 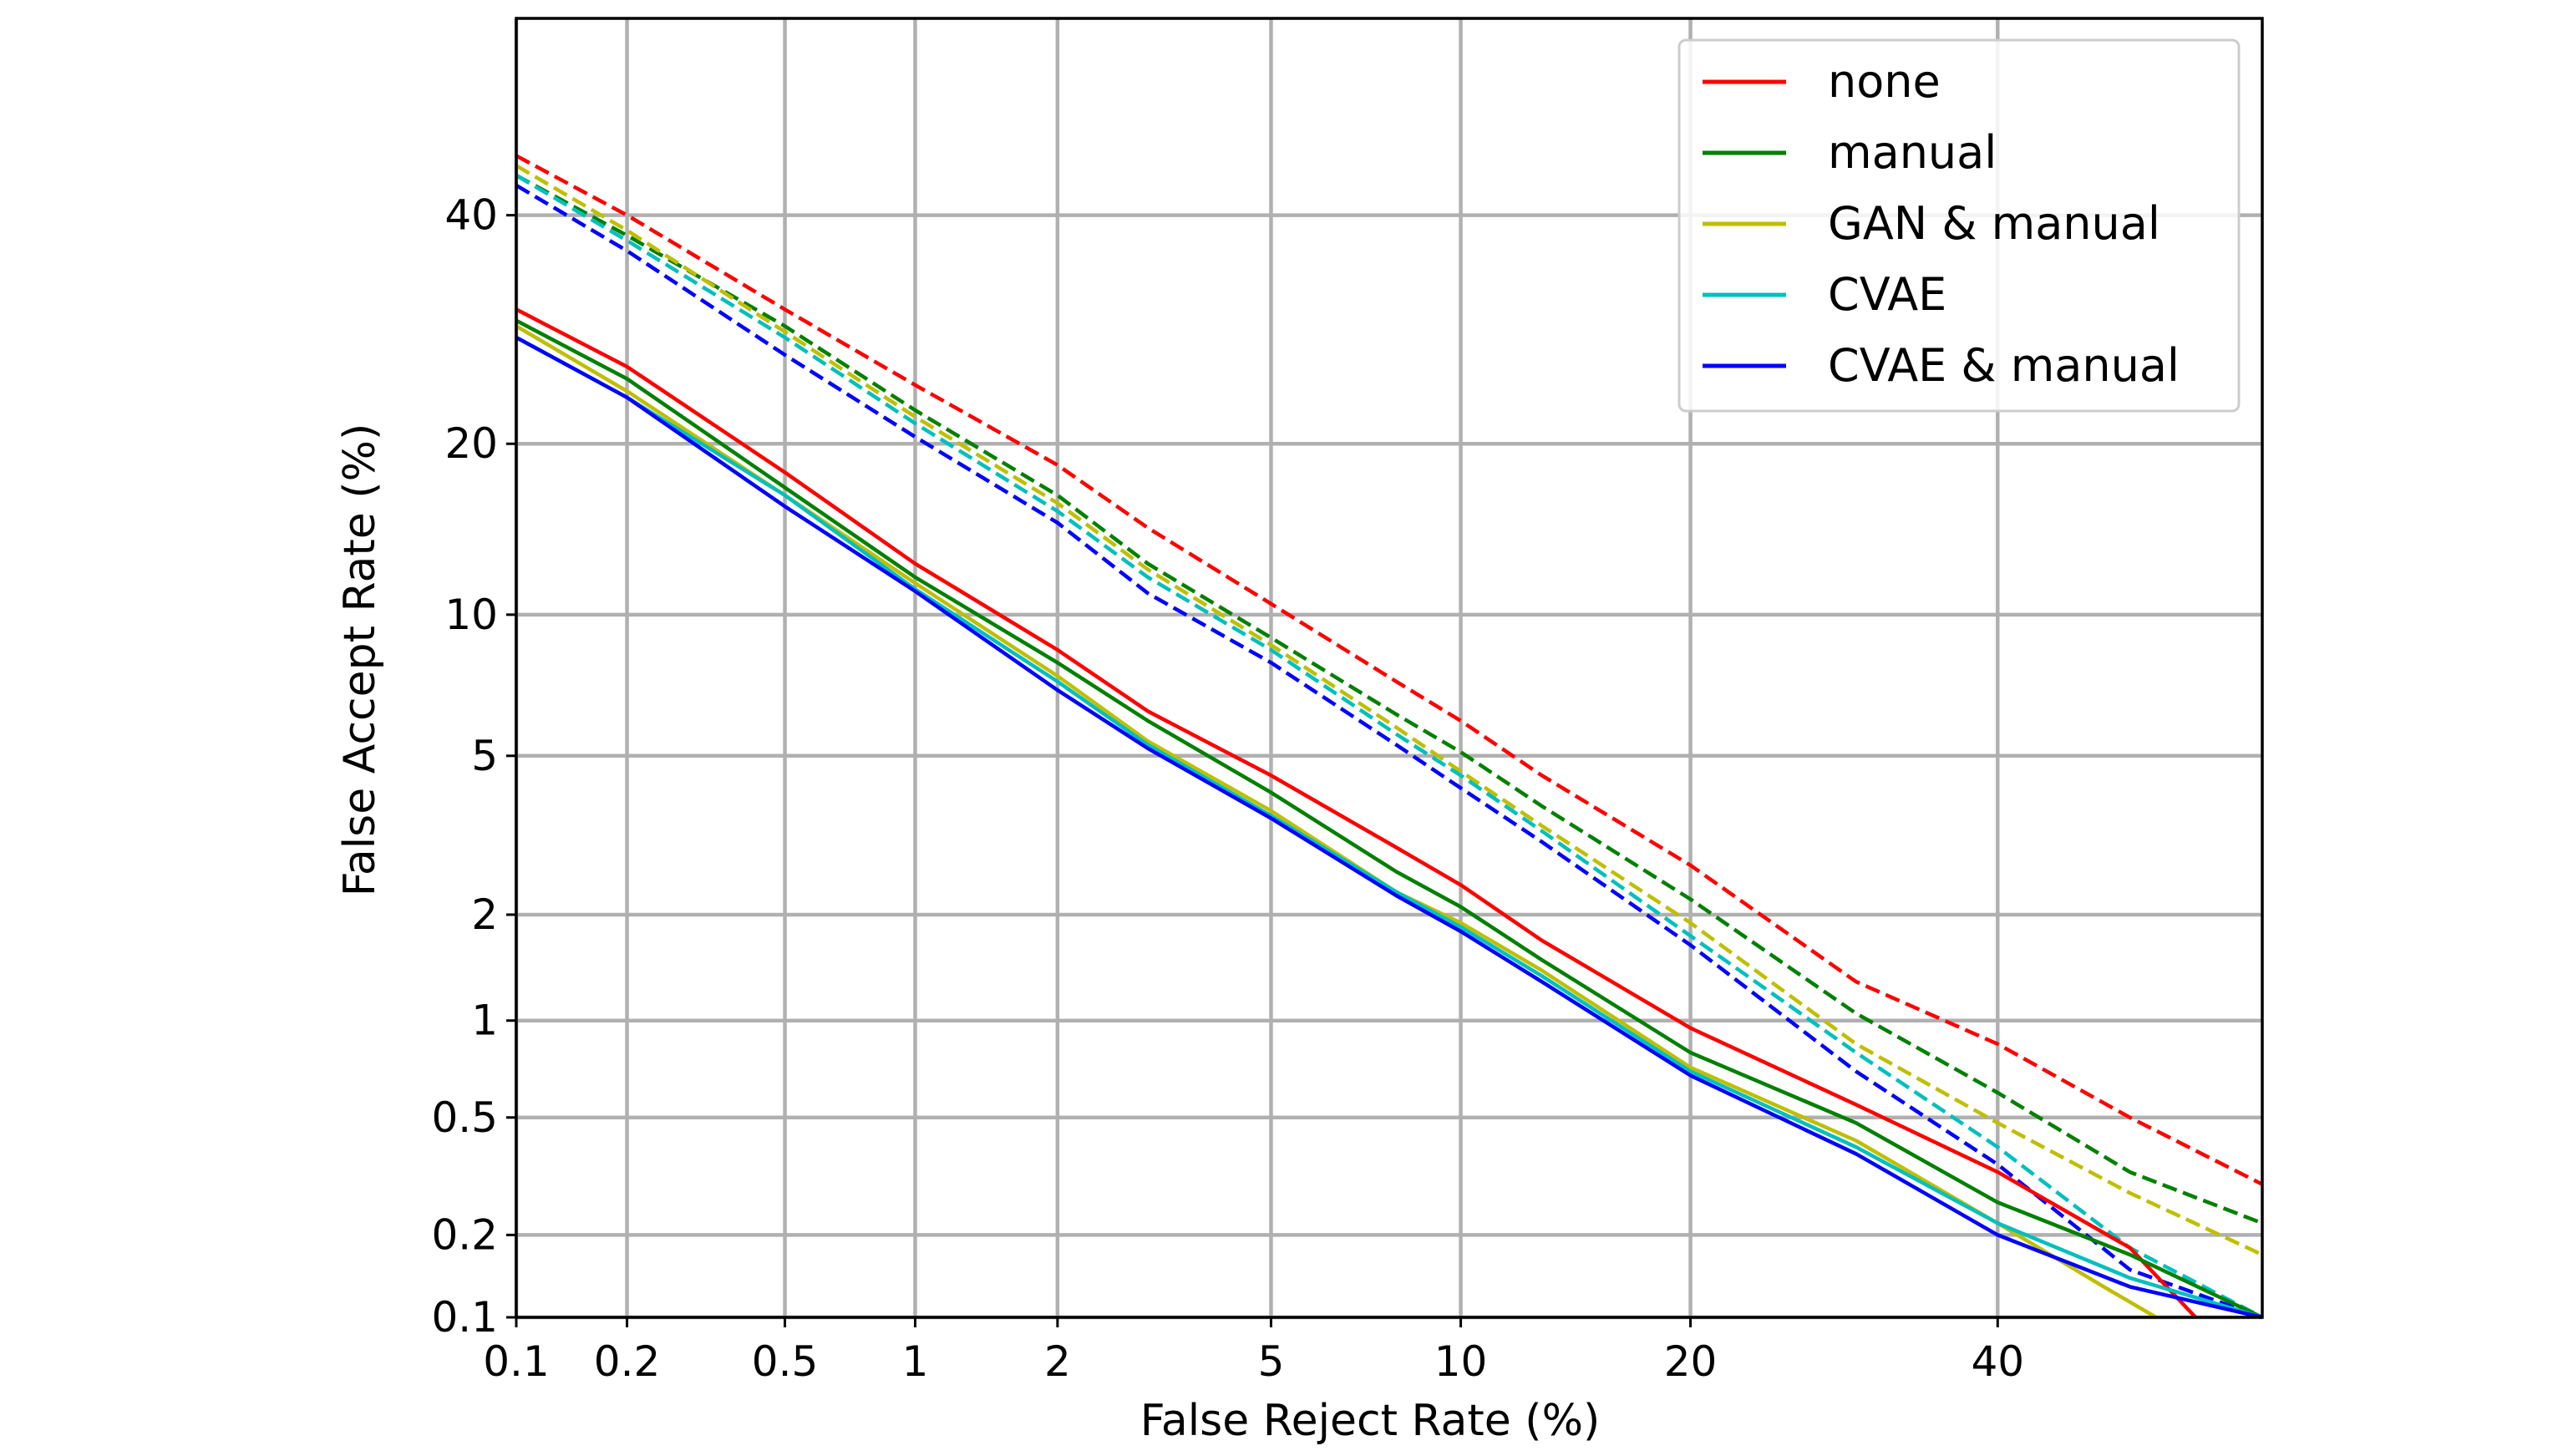 I want to click on y-axis-ticks: 0.1 0.2 0.5 1 2 5 10 20 40, so click(x=474, y=766).